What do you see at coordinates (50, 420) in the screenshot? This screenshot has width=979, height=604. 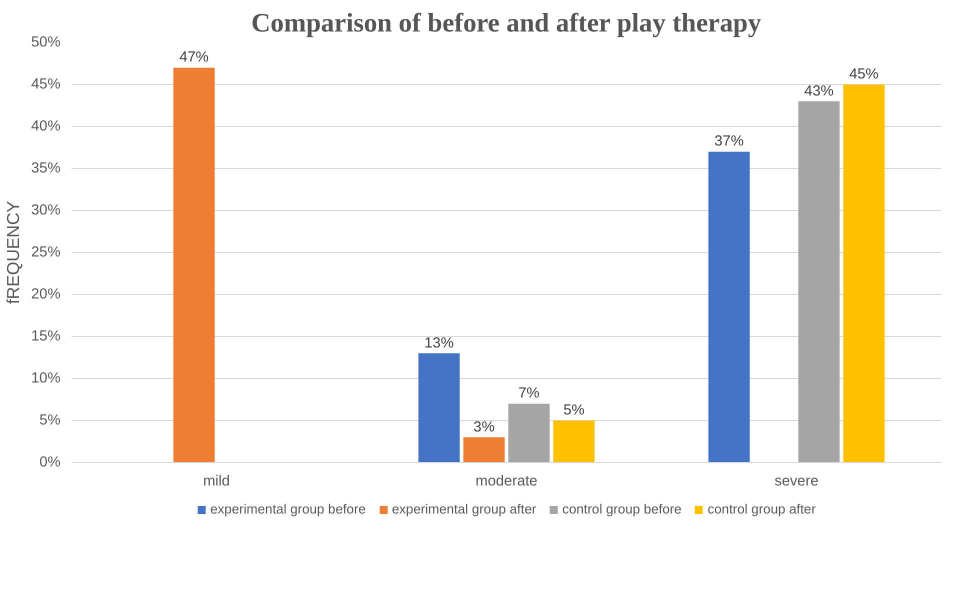 I see `y-tick-label: 5%` at bounding box center [50, 420].